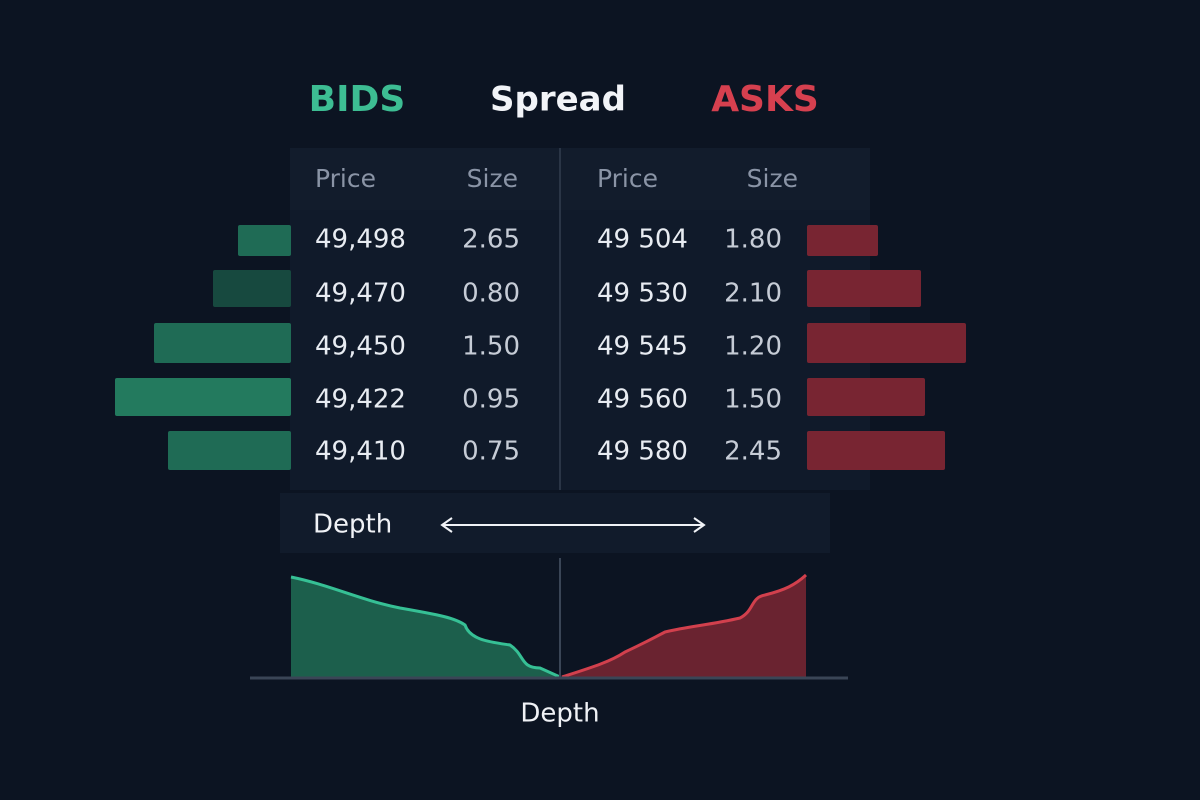  What do you see at coordinates (642, 400) in the screenshot?
I see `price: 49 560` at bounding box center [642, 400].